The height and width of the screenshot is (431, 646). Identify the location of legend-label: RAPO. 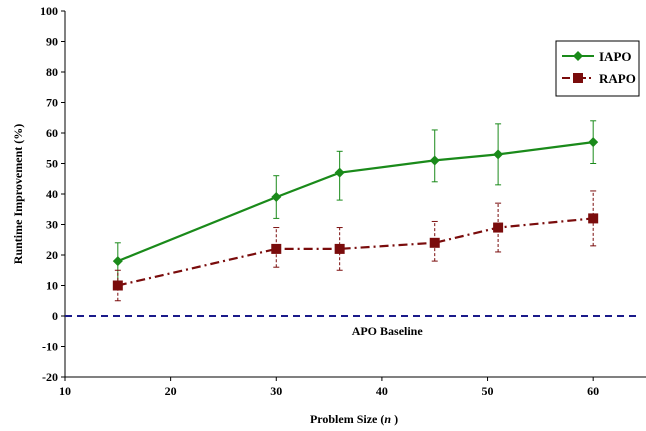
(617, 78).